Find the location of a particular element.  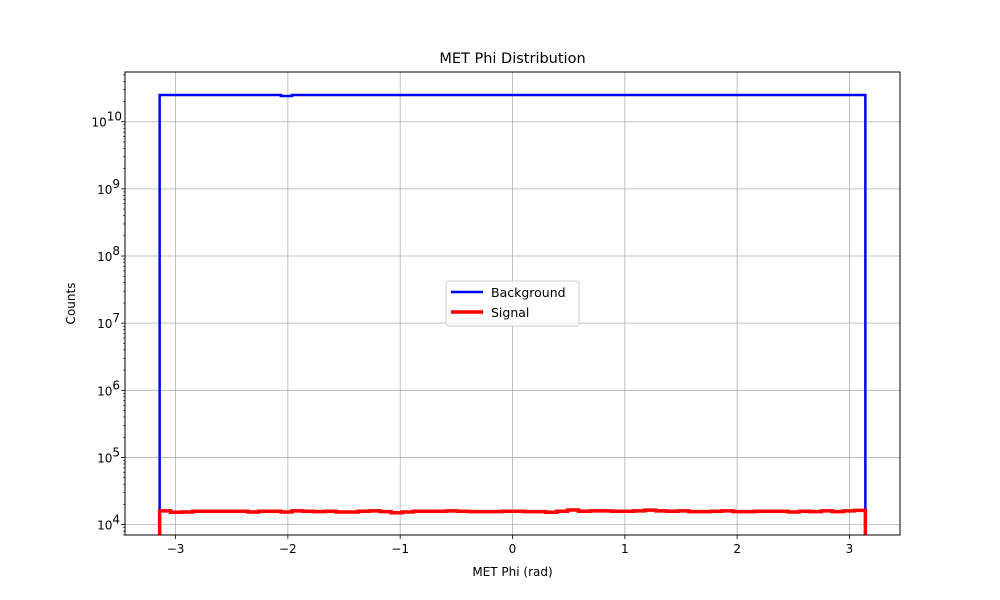

legend: Background Signal is located at coordinates (512, 303).